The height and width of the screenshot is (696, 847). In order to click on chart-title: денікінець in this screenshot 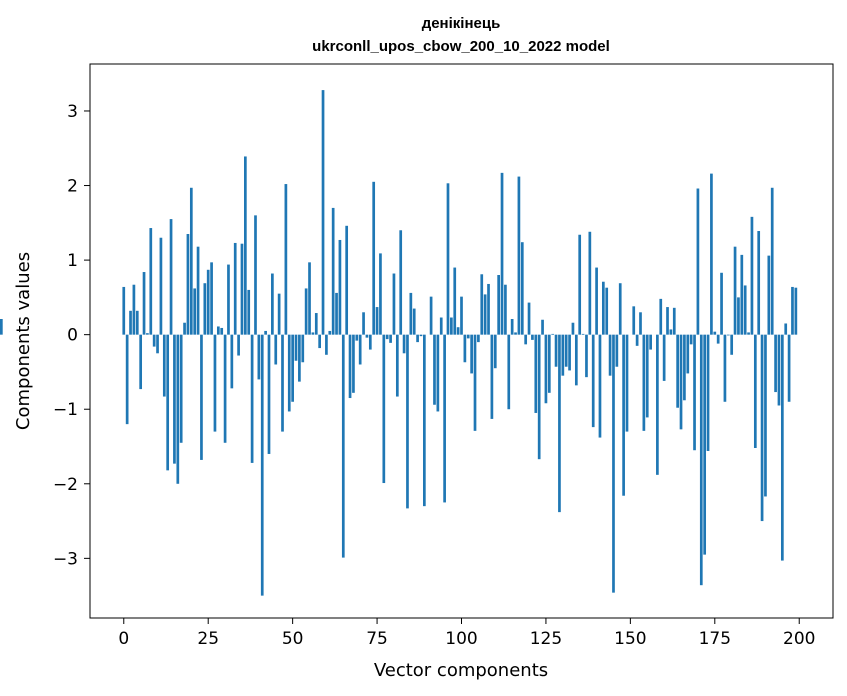, I will do `click(461, 23)`.